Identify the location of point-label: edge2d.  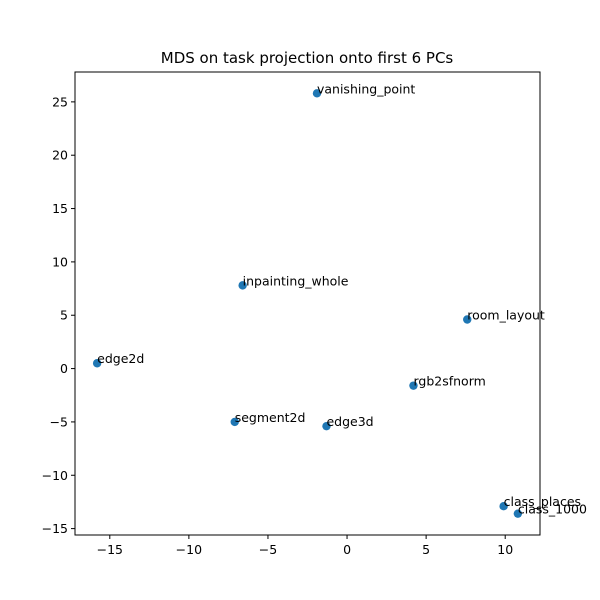
(120, 358).